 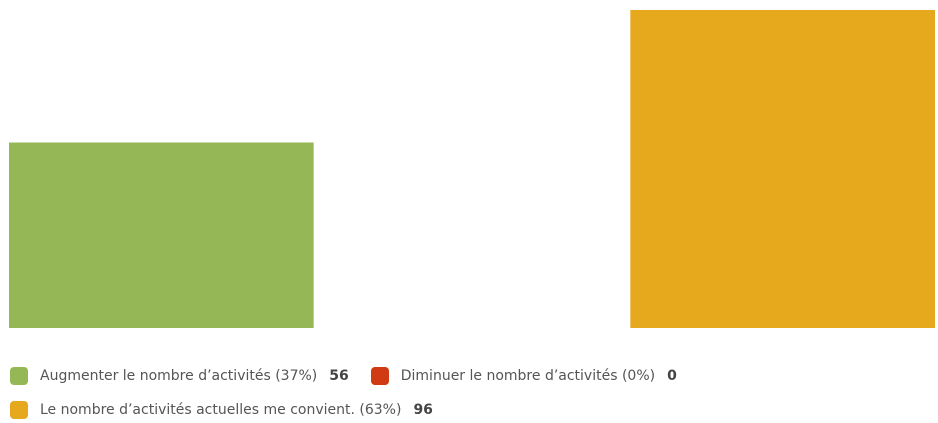 I want to click on bar, so click(x=161, y=235).